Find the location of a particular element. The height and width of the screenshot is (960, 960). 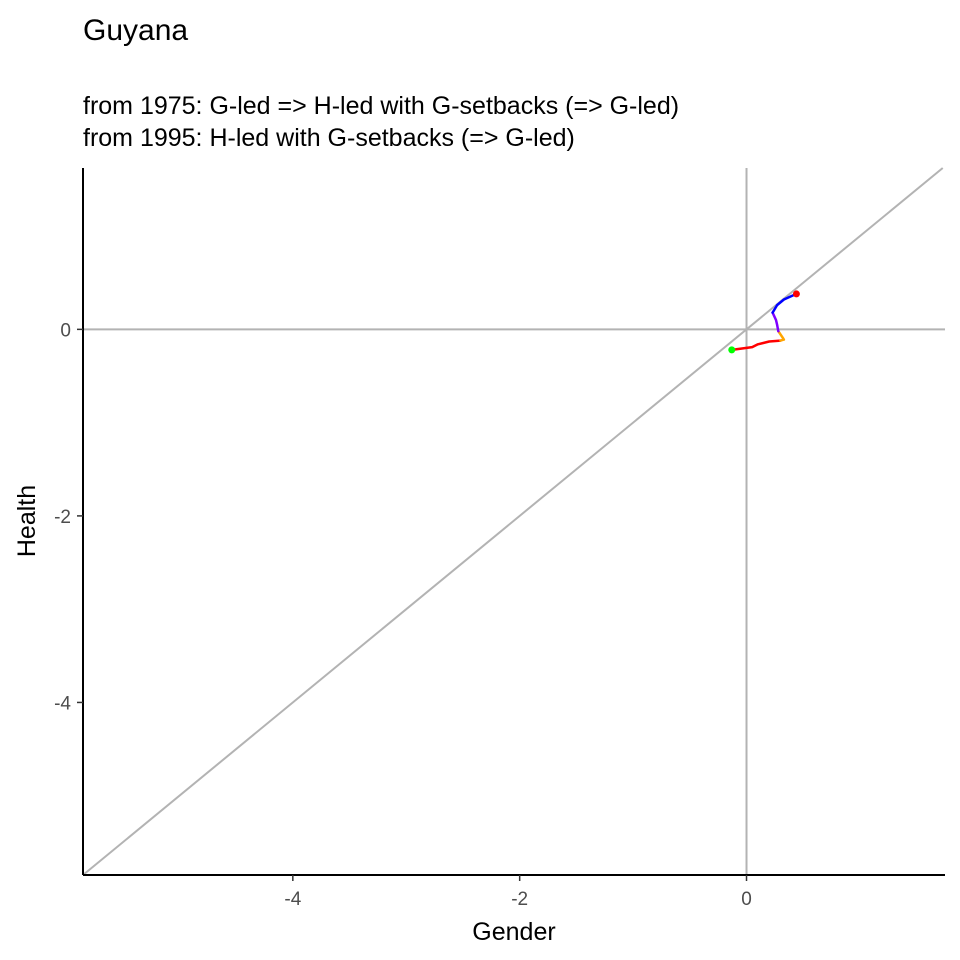

start-point is located at coordinates (732, 350).